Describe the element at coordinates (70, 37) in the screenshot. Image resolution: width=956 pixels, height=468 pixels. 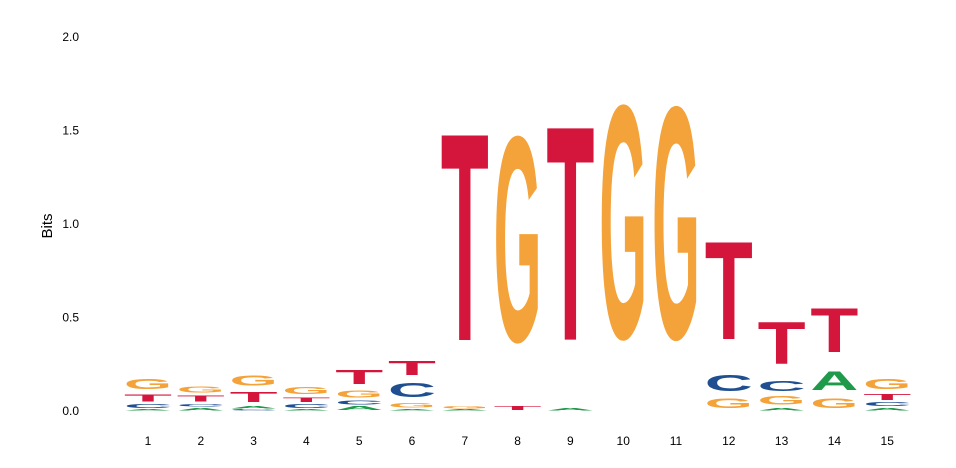
I see `y-tick-label: 2.0` at that location.